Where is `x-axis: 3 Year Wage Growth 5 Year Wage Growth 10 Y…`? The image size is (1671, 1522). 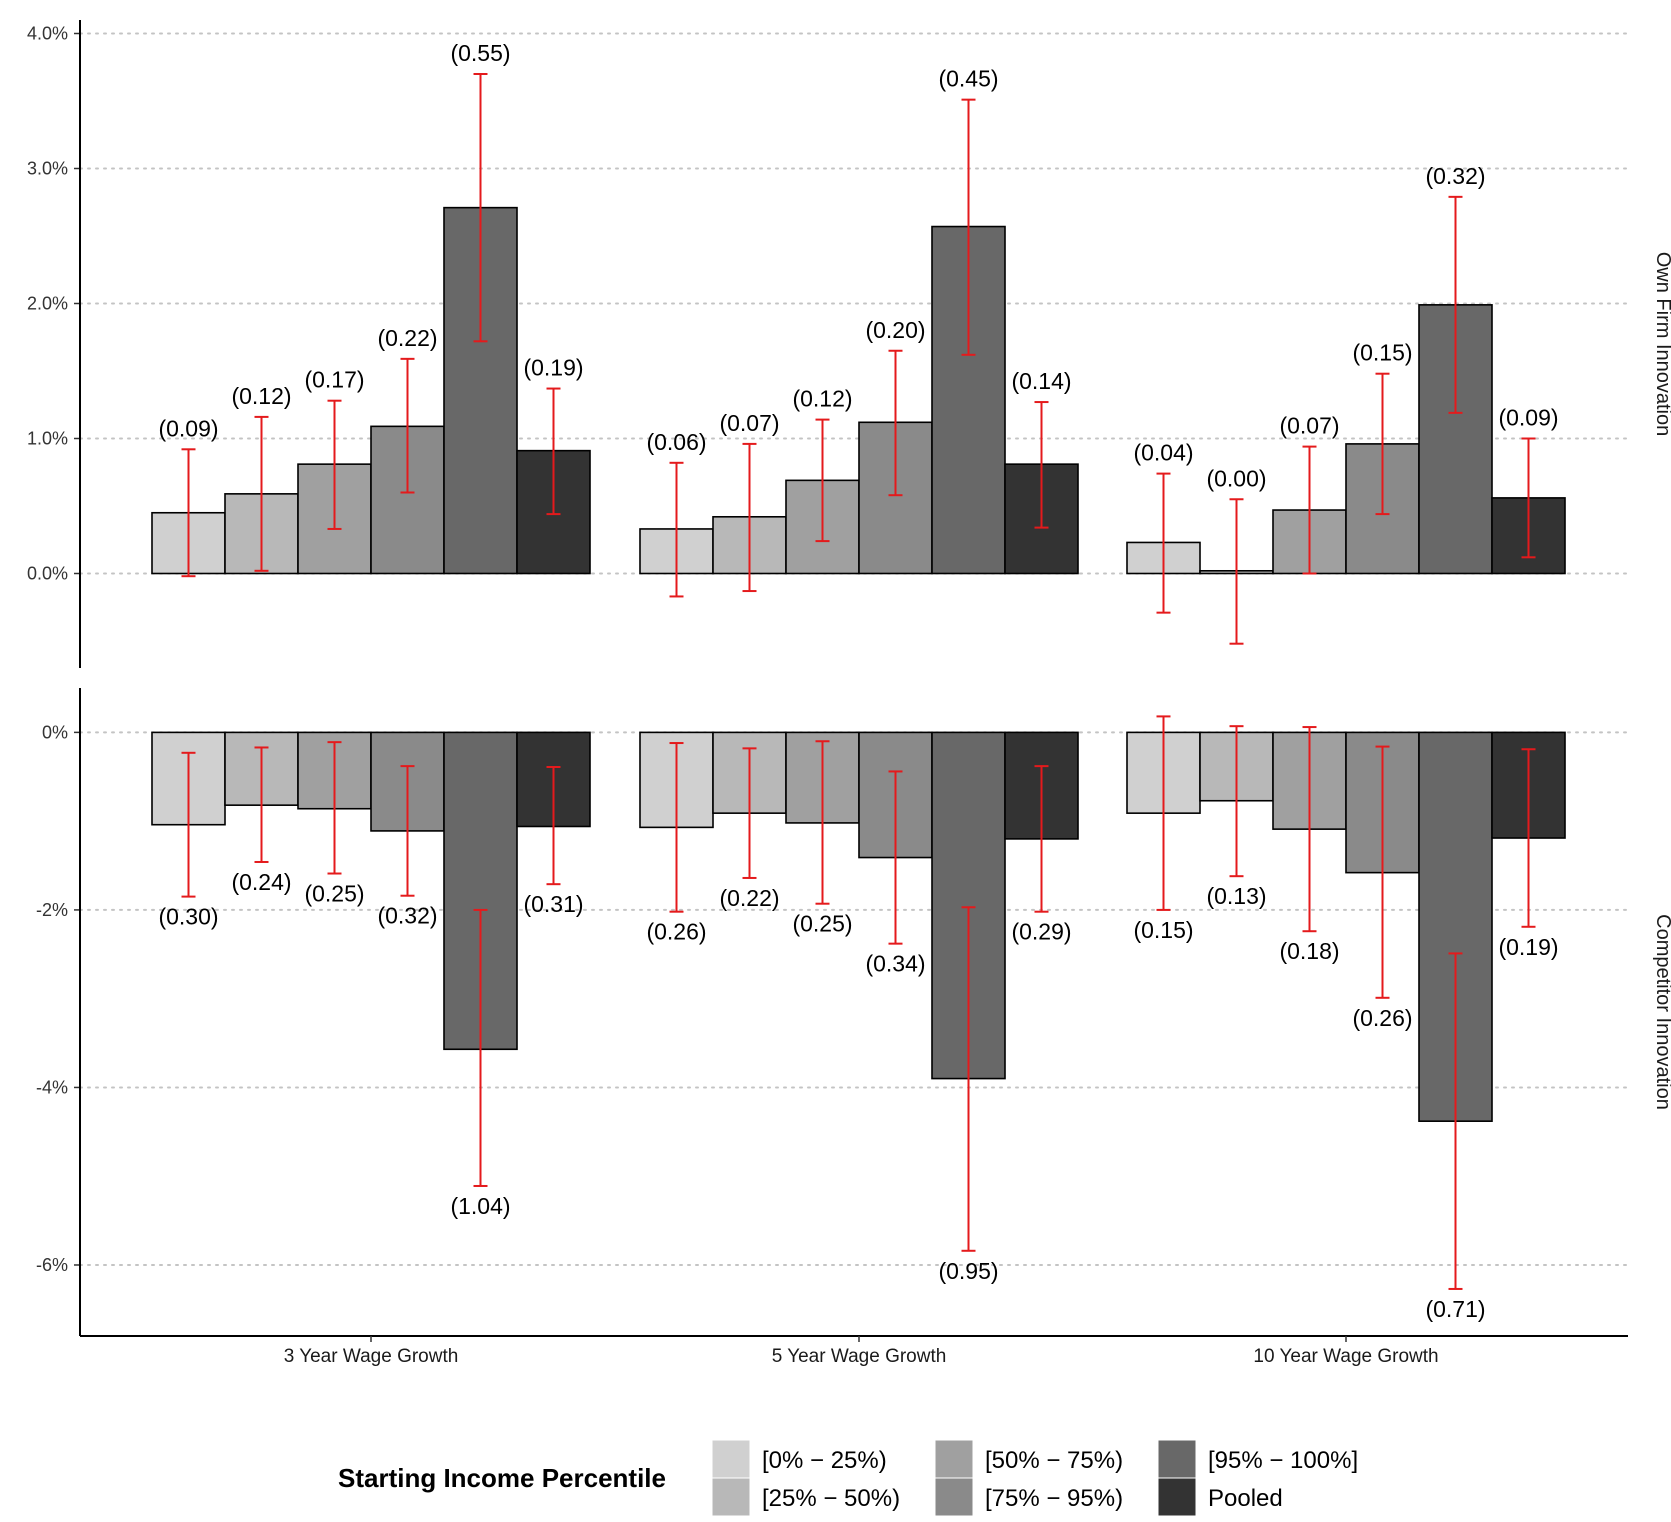
x-axis: 3 Year Wage Growth 5 Year Wage Growth 10 Y… is located at coordinates (854, 1351).